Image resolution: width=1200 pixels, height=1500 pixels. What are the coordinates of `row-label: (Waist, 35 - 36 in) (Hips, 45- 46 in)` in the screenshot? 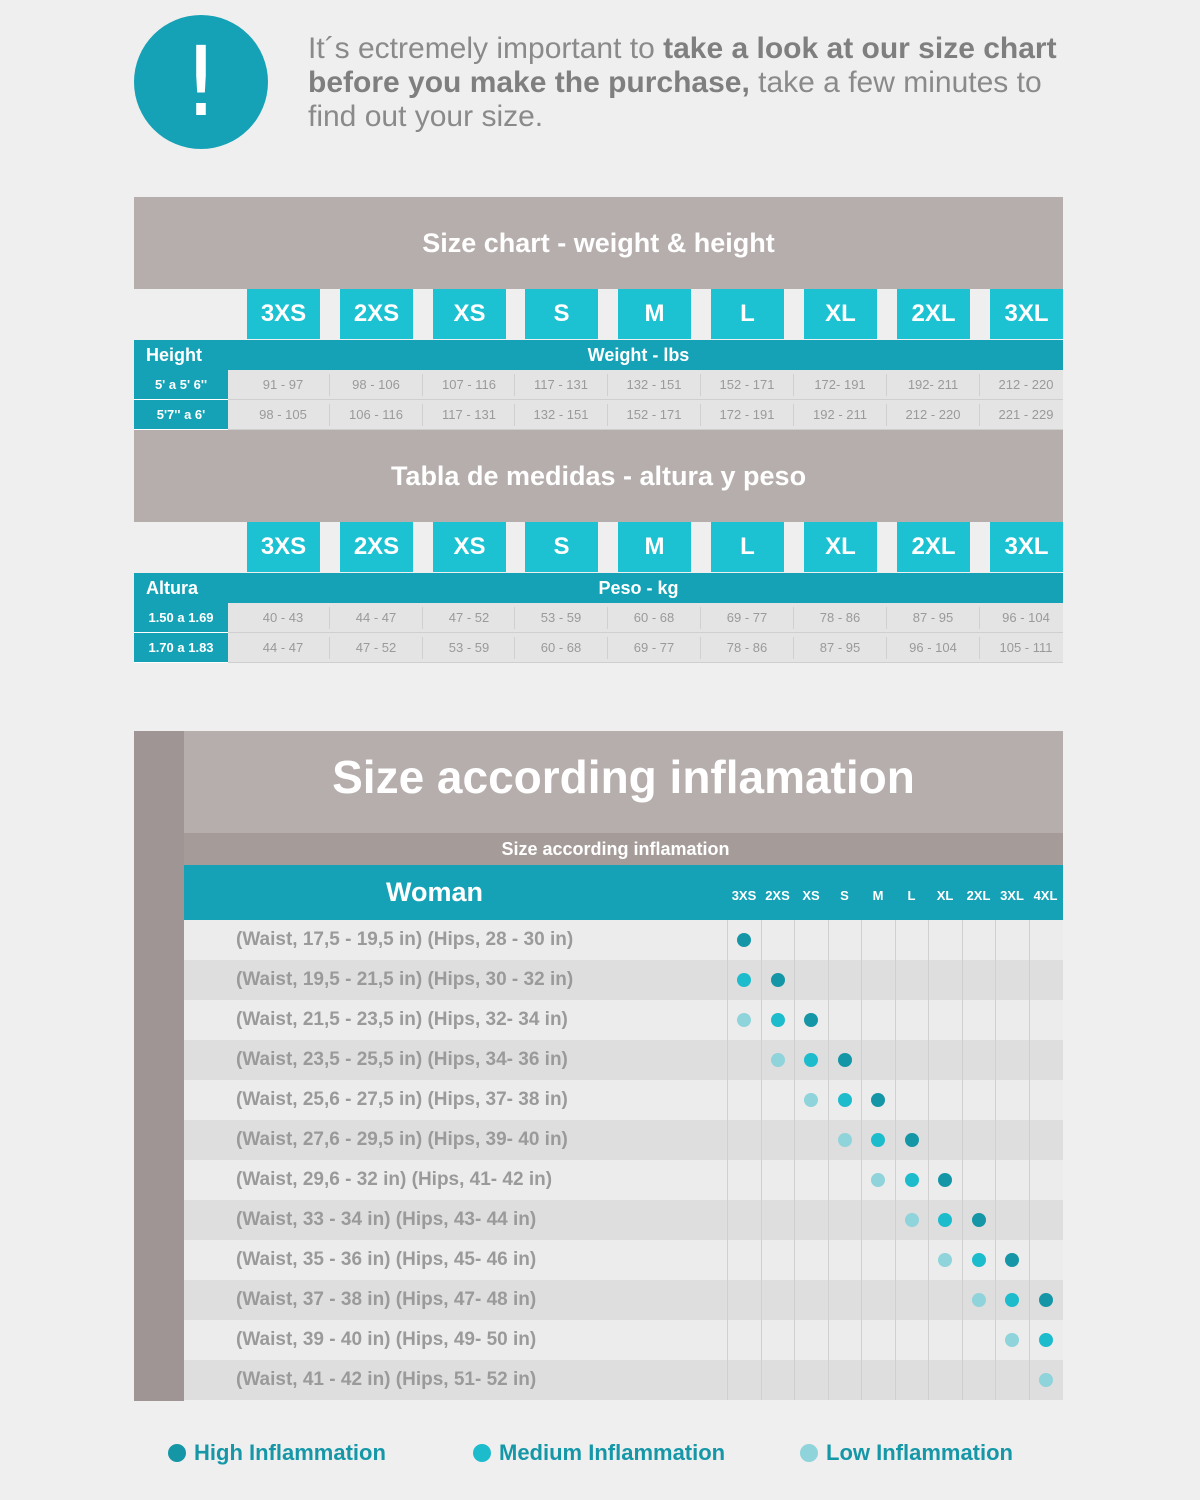 It's located at (386, 1259).